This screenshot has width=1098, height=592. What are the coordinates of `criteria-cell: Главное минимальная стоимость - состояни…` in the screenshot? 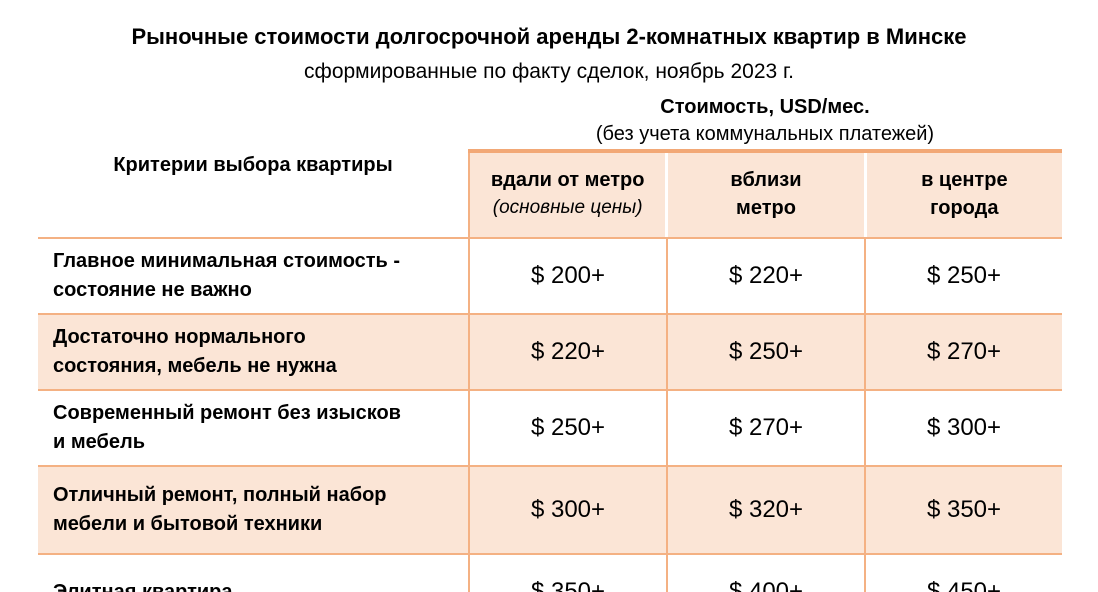 It's located at (227, 275).